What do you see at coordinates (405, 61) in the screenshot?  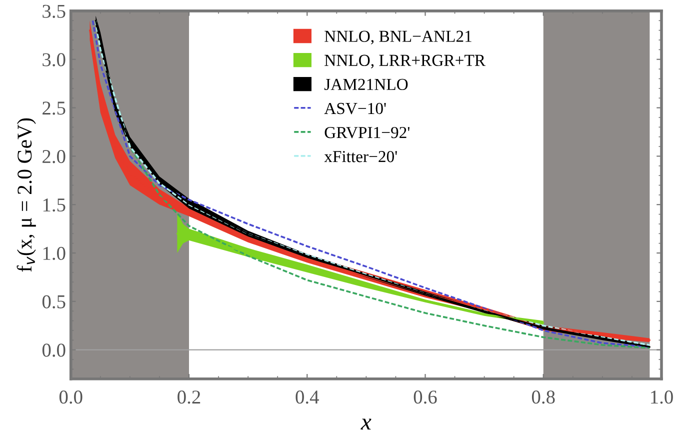 I see `legend-label: NNLO, LRR+RGR+TR` at bounding box center [405, 61].